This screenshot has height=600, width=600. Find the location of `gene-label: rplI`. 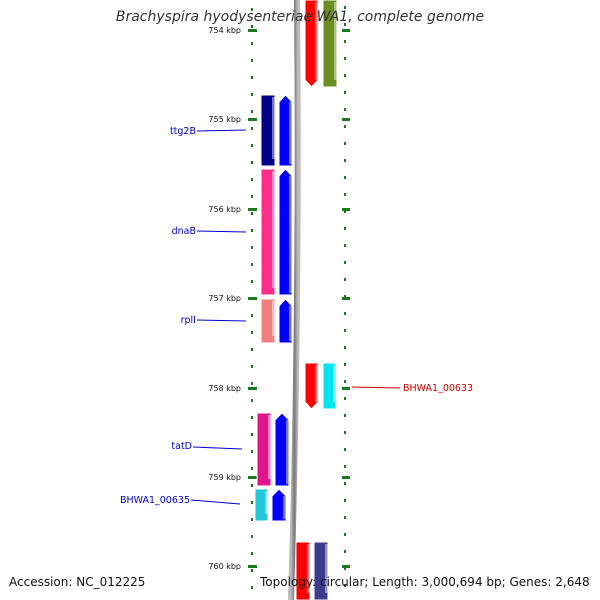

gene-label: rplI is located at coordinates (188, 320).